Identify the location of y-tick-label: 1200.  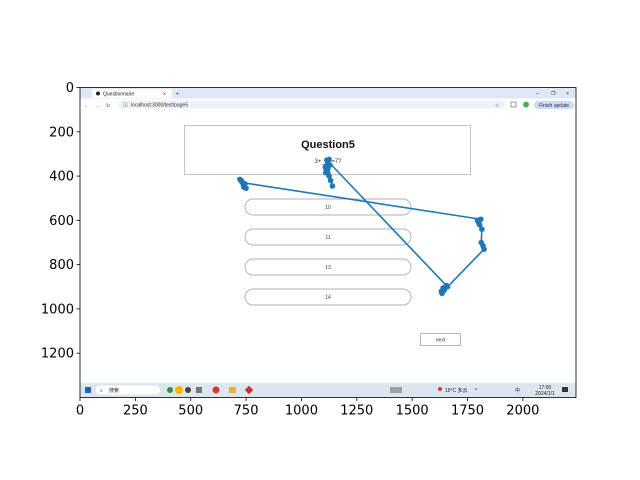
(57, 354).